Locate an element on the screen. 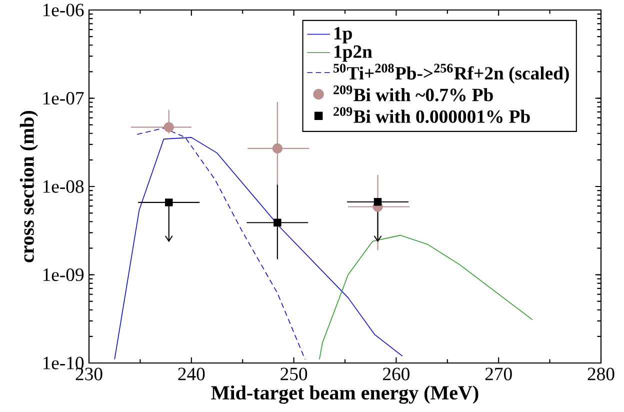  x-tick-label: 240 is located at coordinates (191, 374).